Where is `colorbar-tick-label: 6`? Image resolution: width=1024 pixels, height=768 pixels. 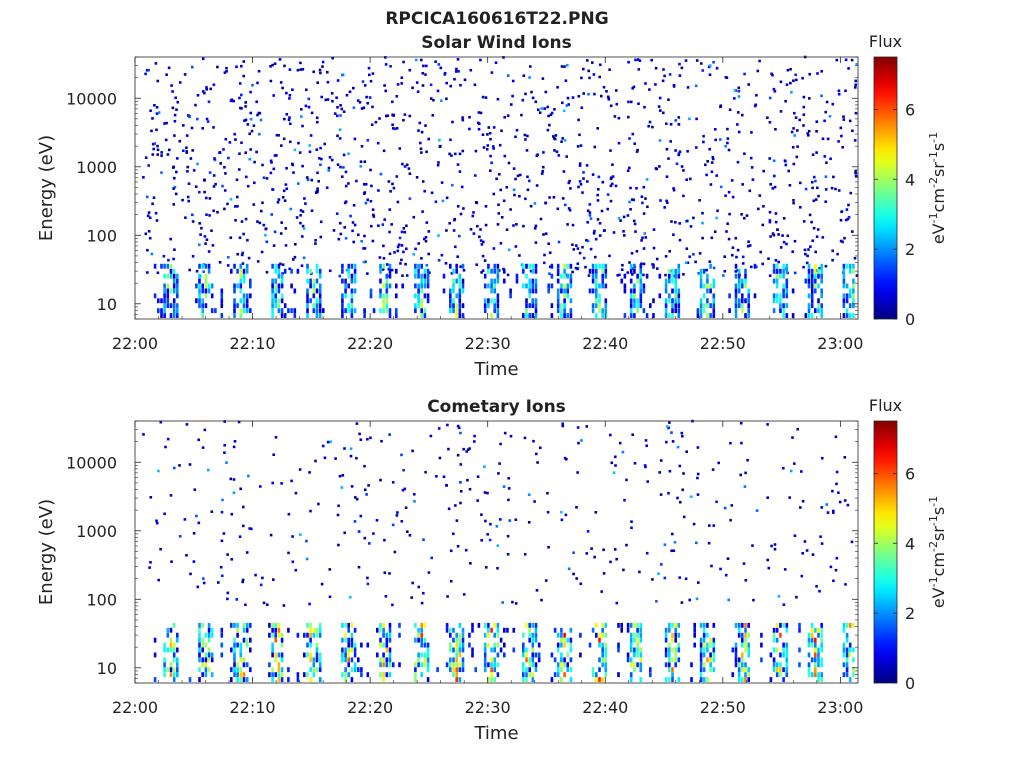 colorbar-tick-label: 6 is located at coordinates (910, 473).